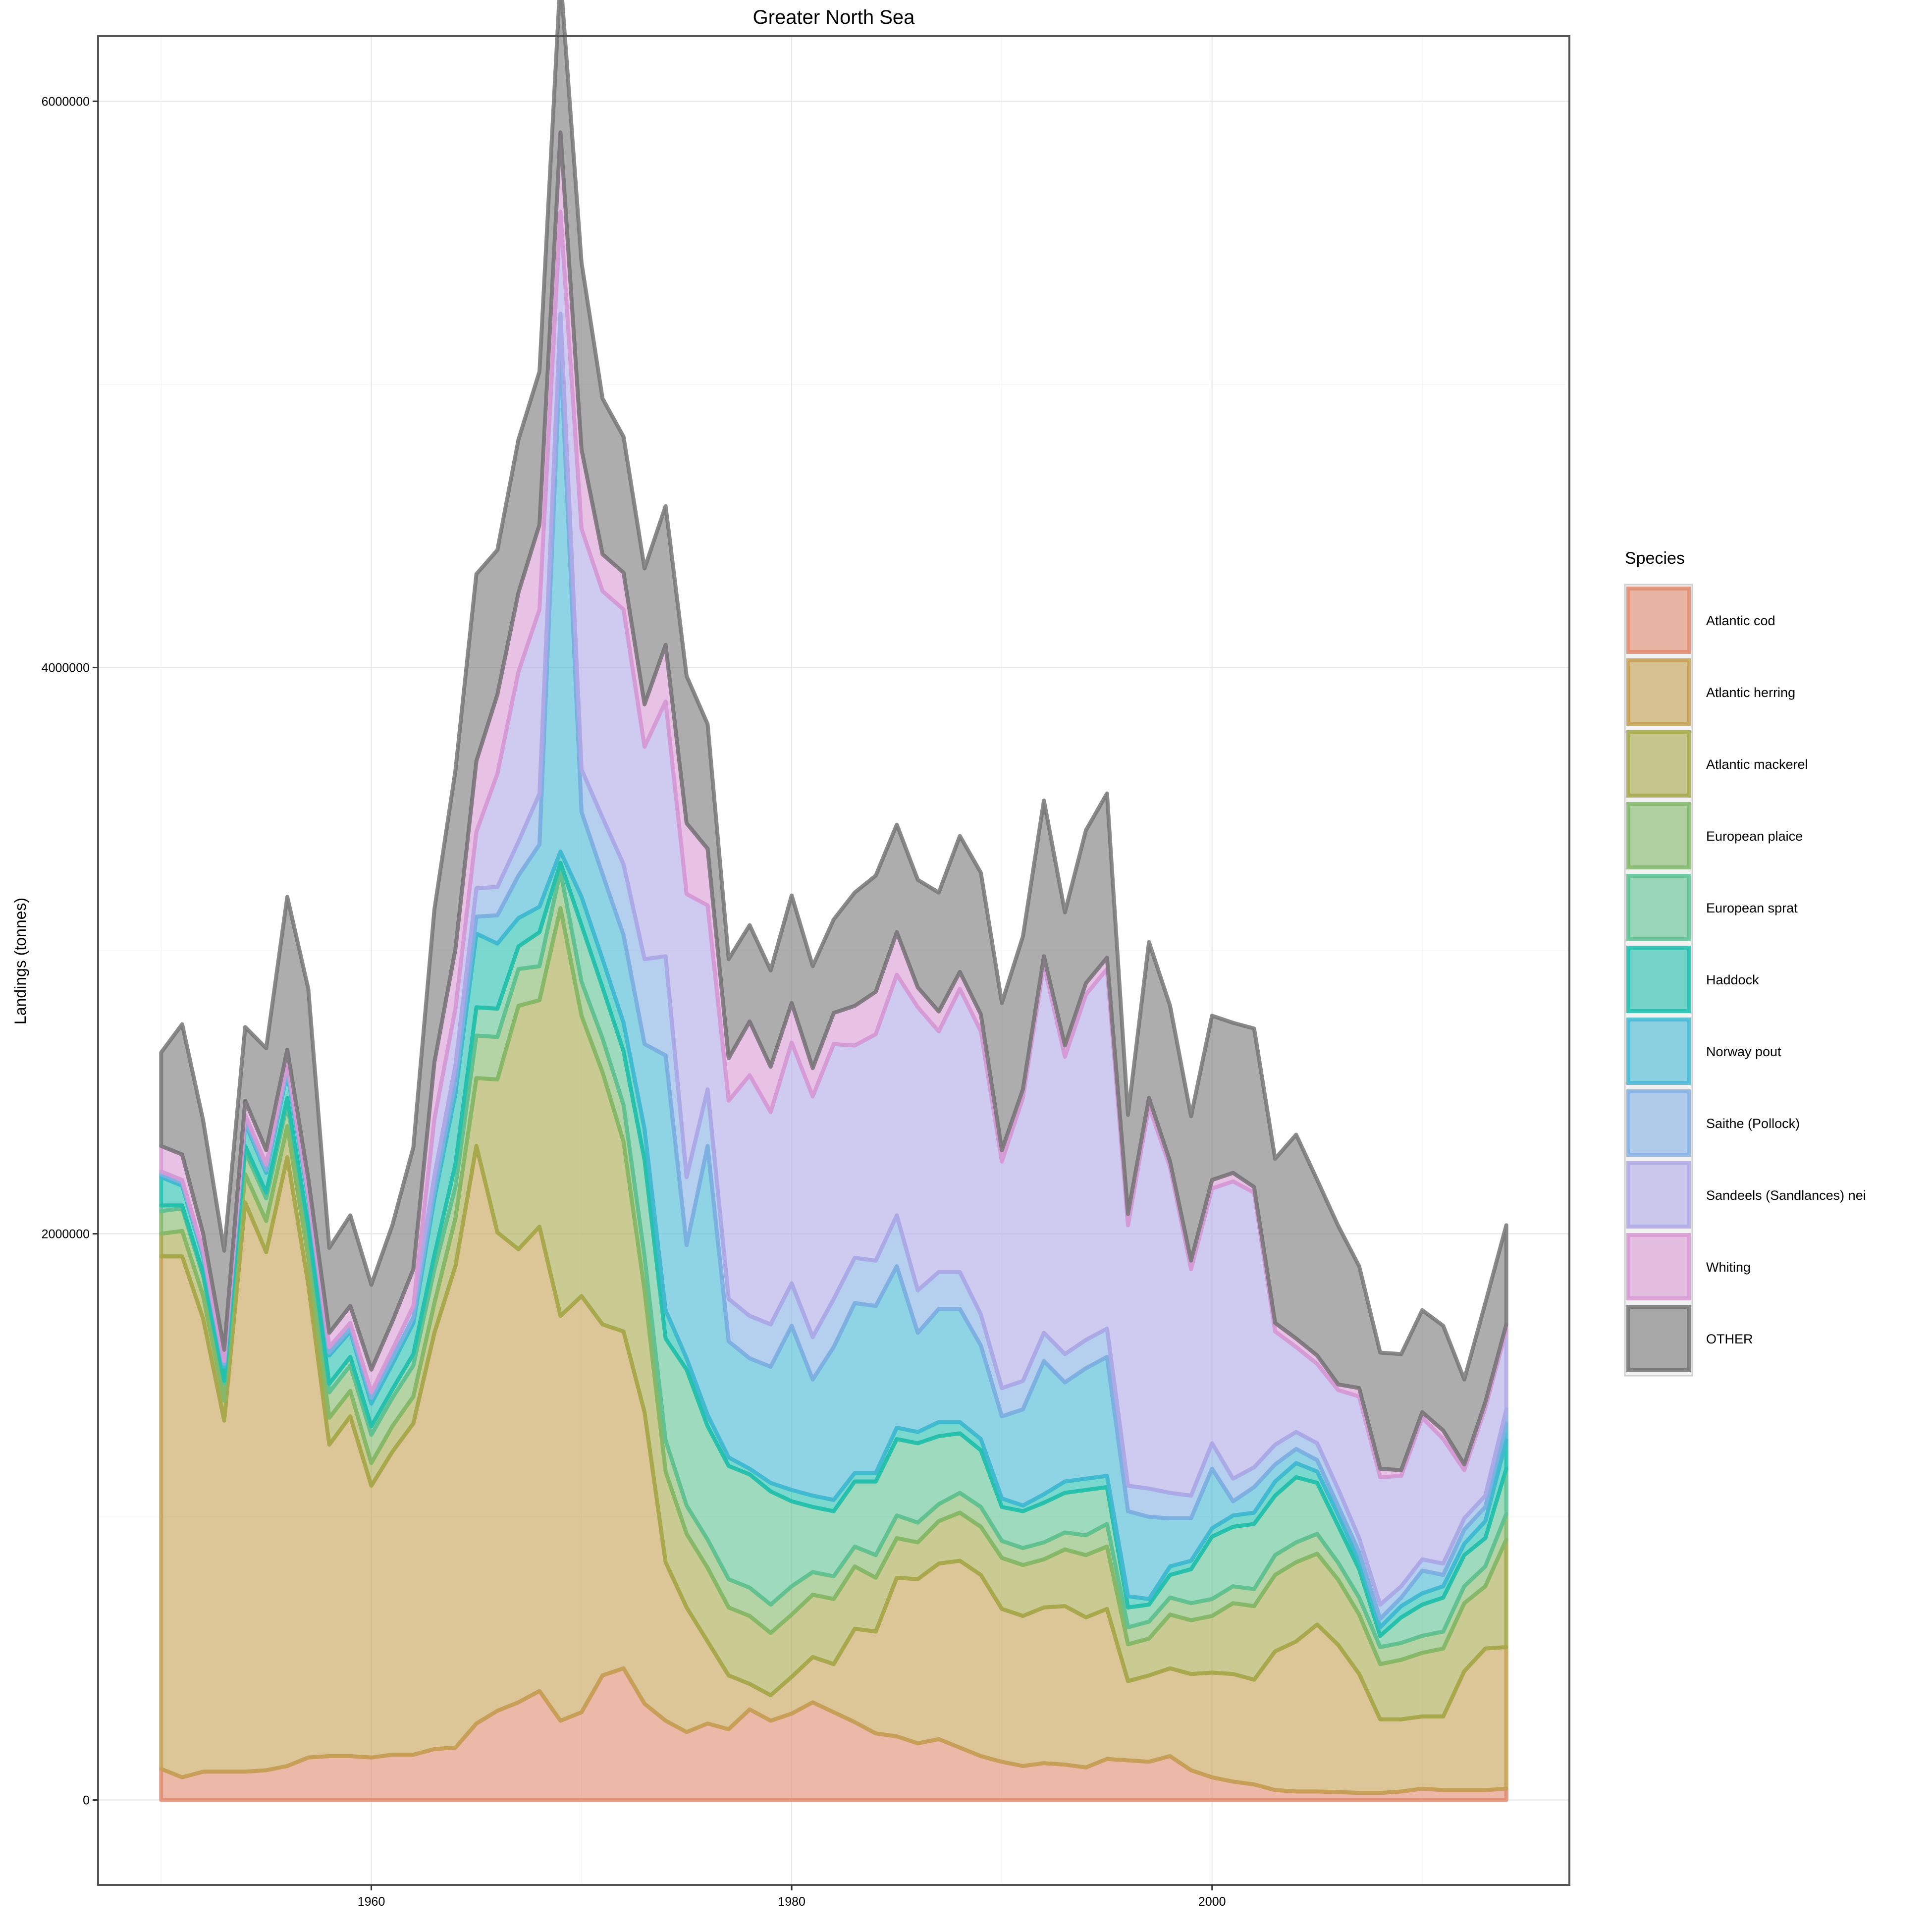 This screenshot has height=1932, width=1932. I want to click on legend-label-saithe-pollock: Saithe (Pollock), so click(1753, 1124).